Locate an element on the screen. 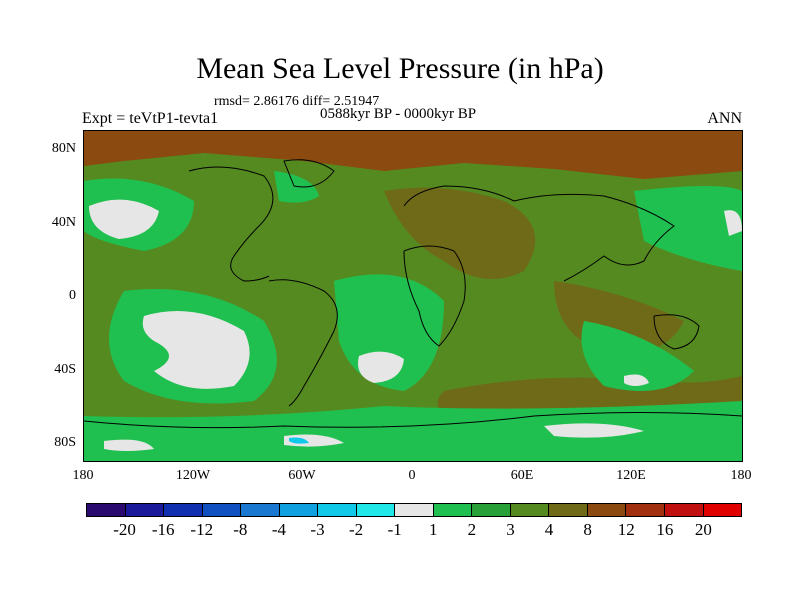  period-subtitle: 0588kyr BP - 0000kyr BP is located at coordinates (398, 114).